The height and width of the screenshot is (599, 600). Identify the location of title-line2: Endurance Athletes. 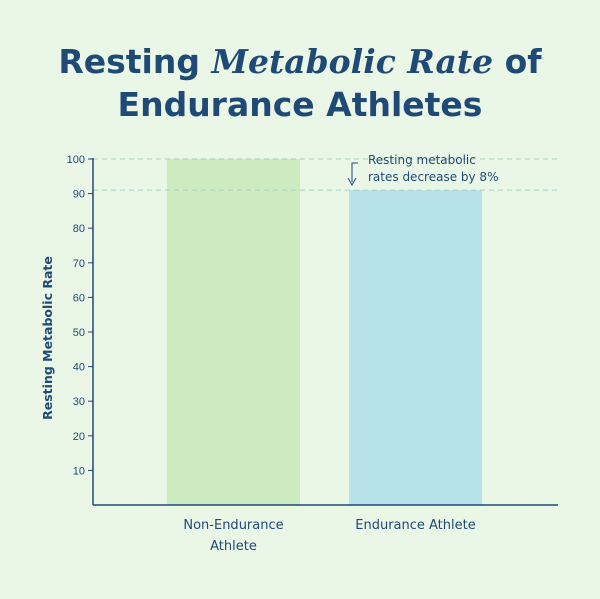
(300, 104).